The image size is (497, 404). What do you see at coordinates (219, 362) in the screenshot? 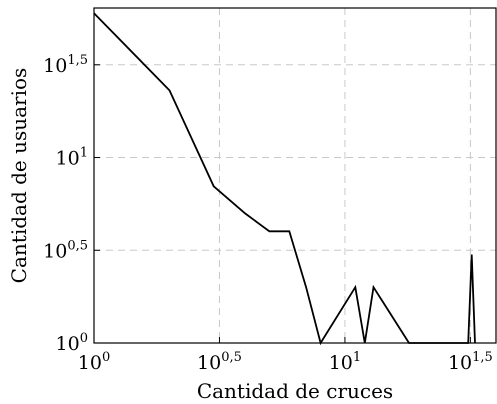
I see `x-tick-label: 100,5` at bounding box center [219, 362].